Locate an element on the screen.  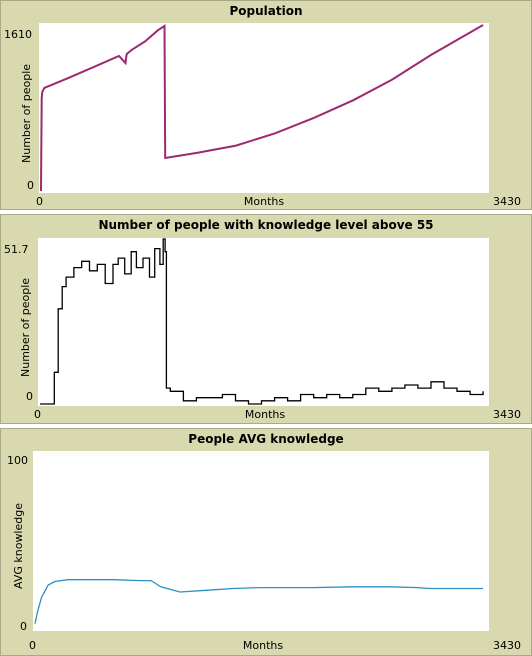
series-line is located at coordinates (258, 601).